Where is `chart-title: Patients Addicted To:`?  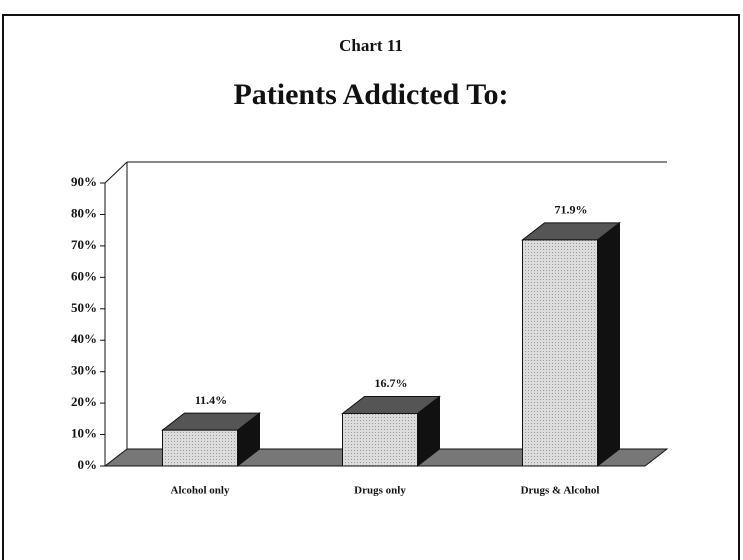
chart-title: Patients Addicted To: is located at coordinates (370, 94).